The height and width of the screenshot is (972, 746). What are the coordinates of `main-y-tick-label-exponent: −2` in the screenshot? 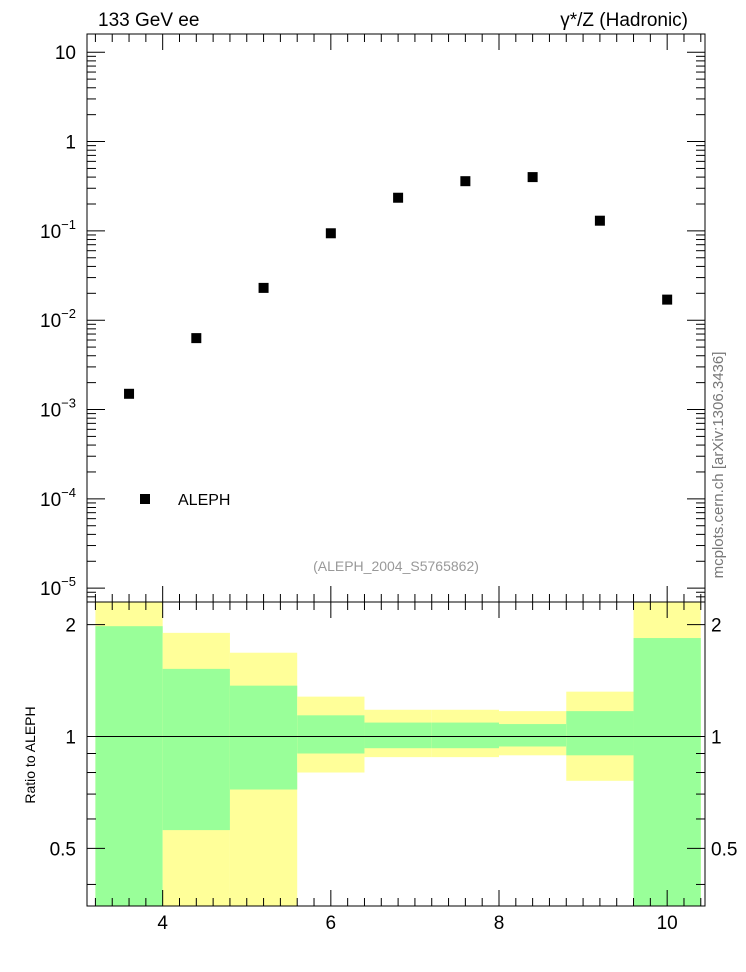 It's located at (68, 313).